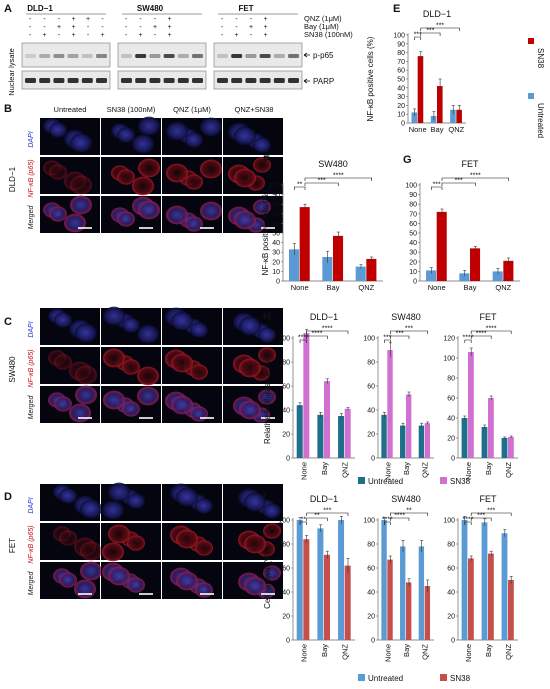  What do you see at coordinates (12, 179) in the screenshot?
I see `cell-line-label: DLD−1` at bounding box center [12, 179].